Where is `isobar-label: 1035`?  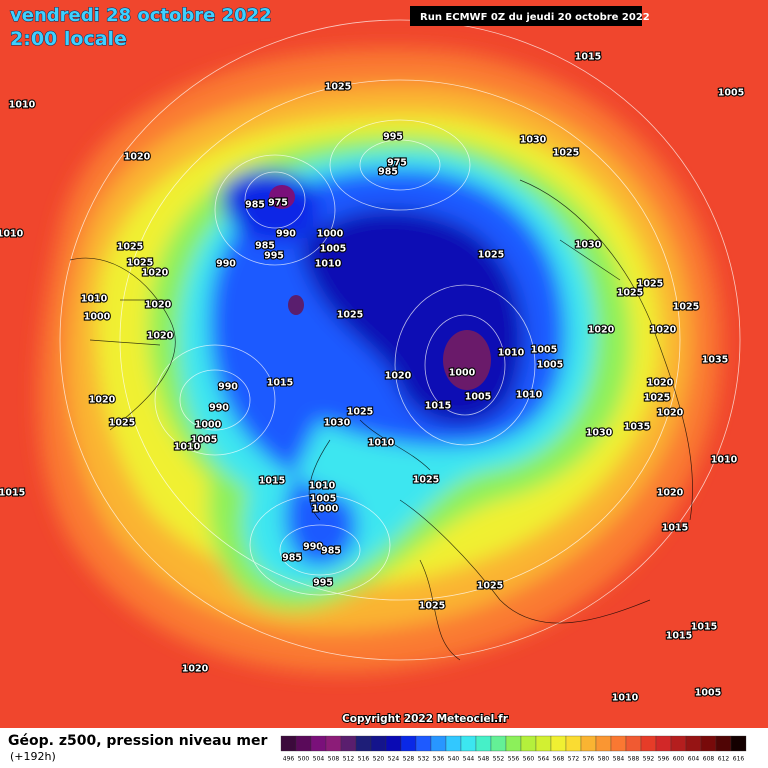 isobar-label: 1035 is located at coordinates (715, 360).